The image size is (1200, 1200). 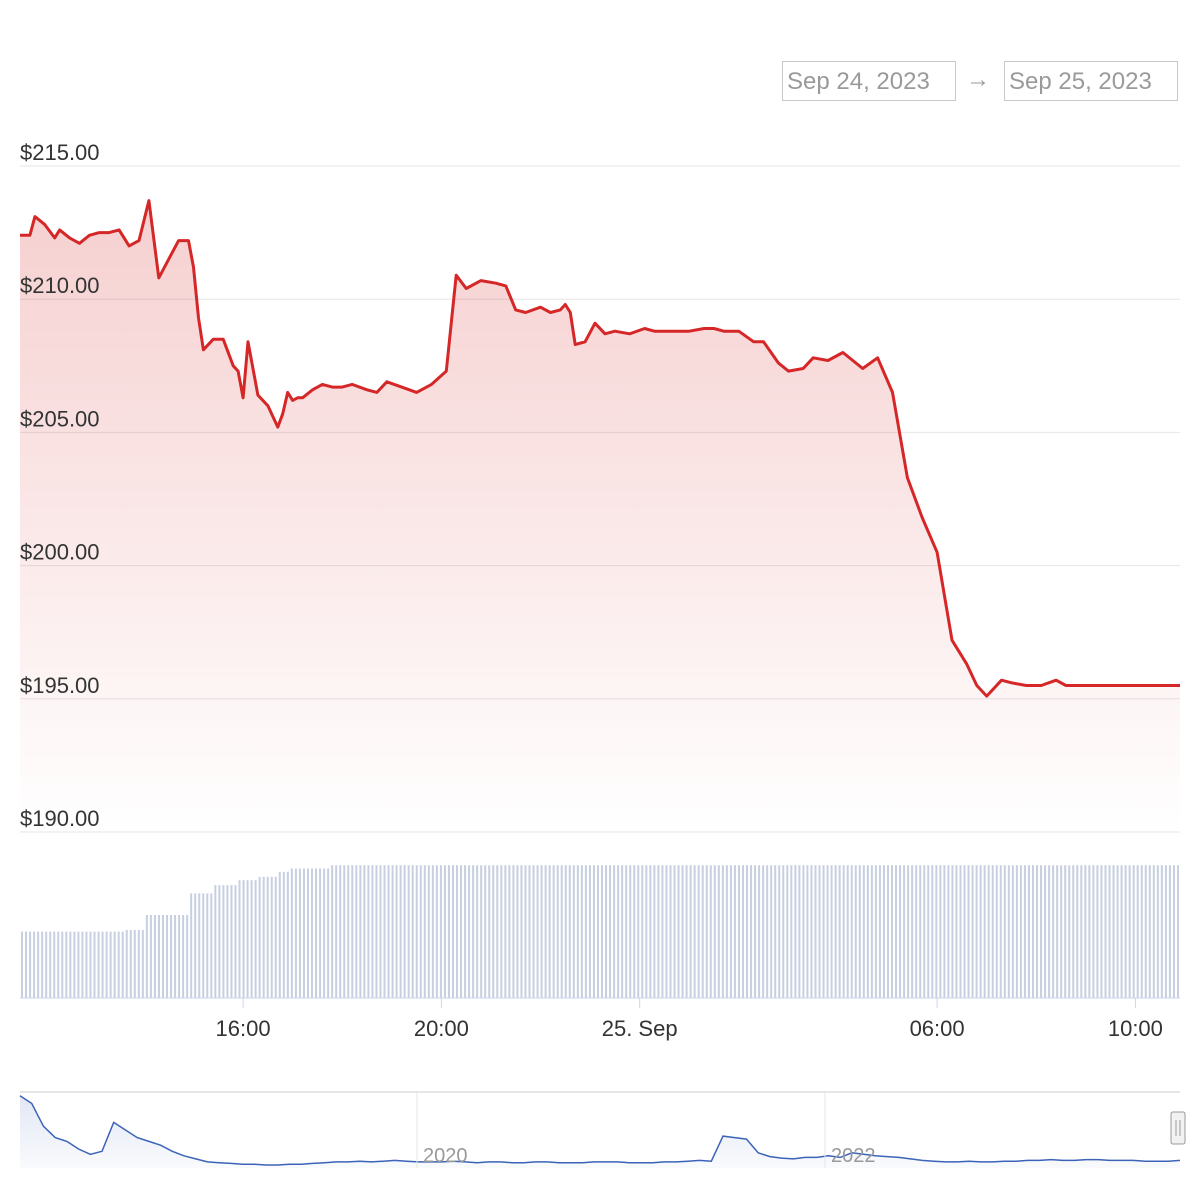 What do you see at coordinates (445, 1156) in the screenshot?
I see `navigator-tick-label: 2020` at bounding box center [445, 1156].